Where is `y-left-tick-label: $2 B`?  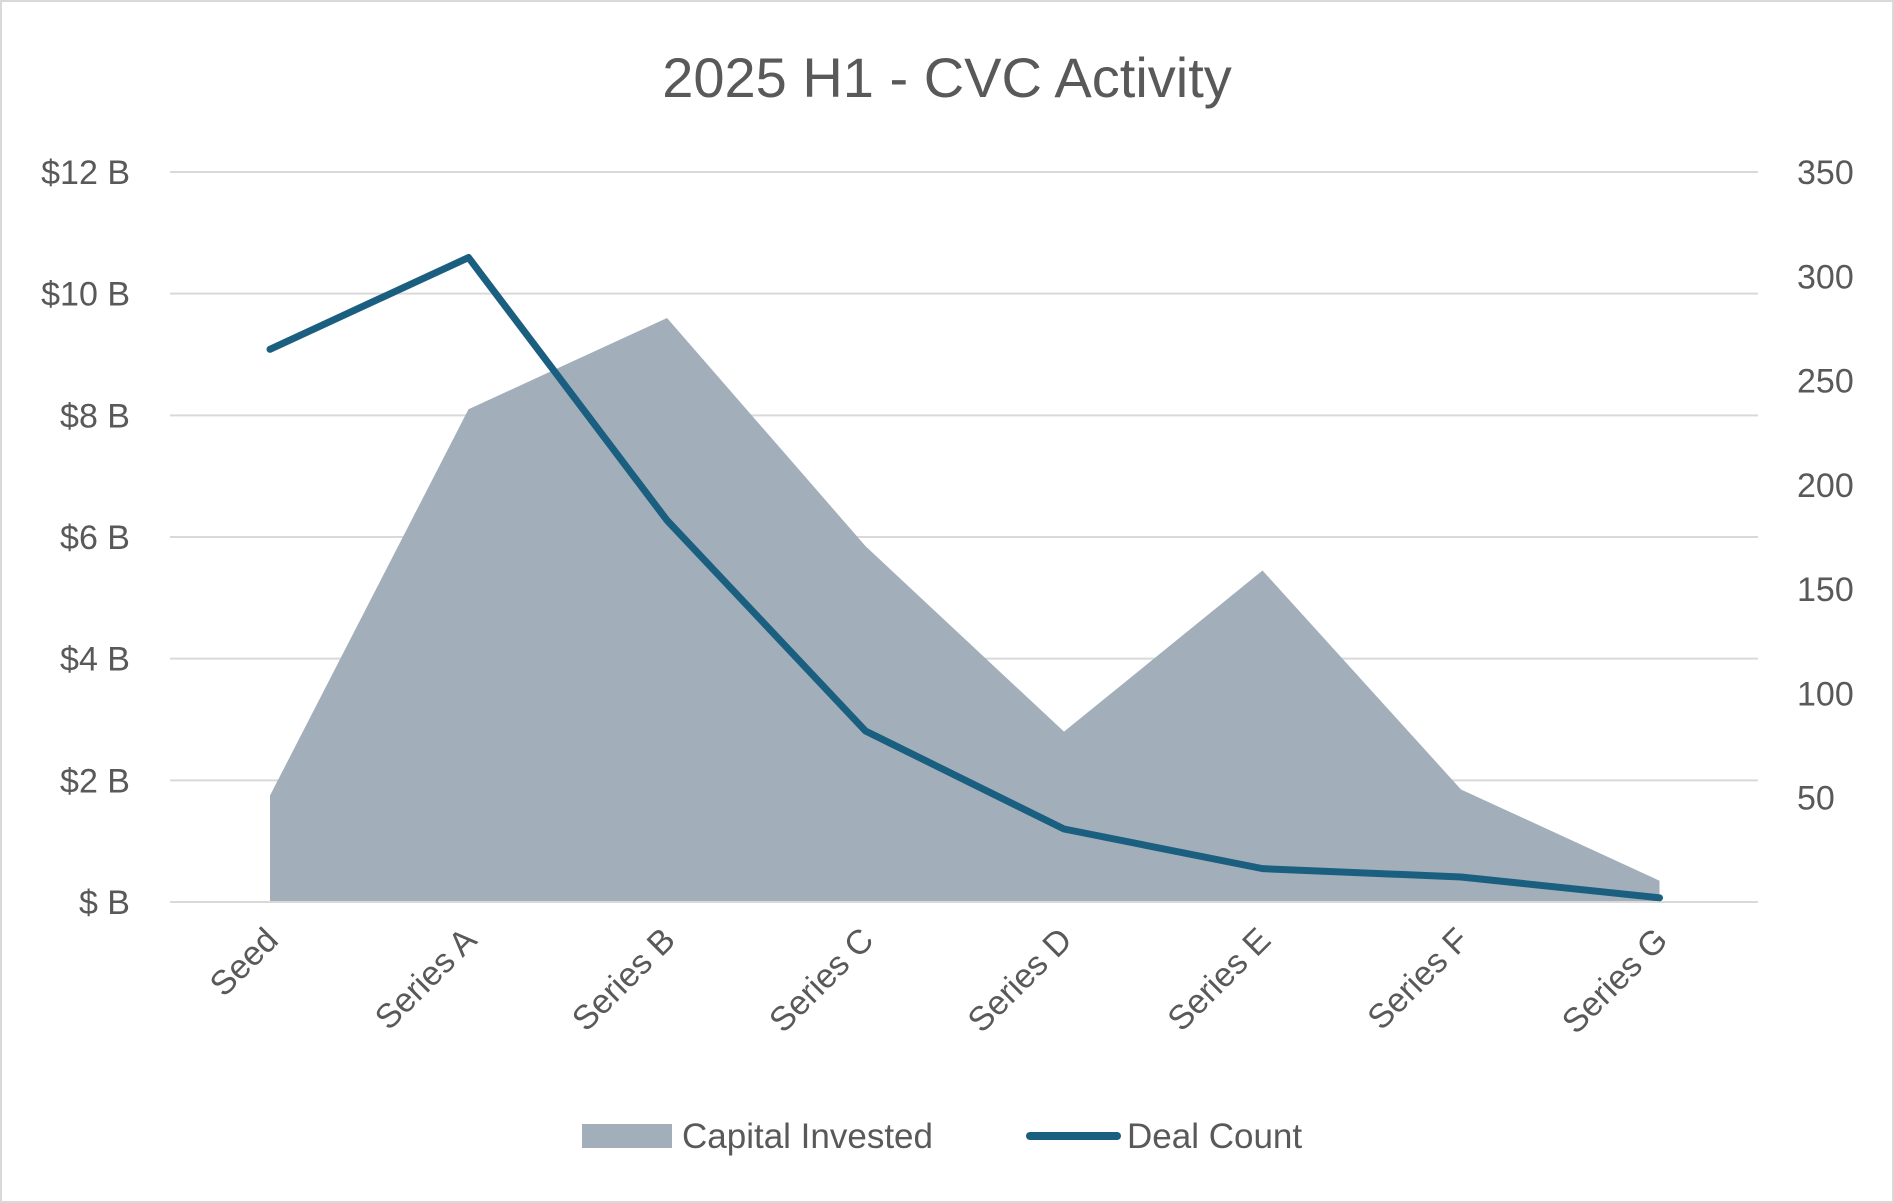
y-left-tick-label: $2 B is located at coordinates (95, 781).